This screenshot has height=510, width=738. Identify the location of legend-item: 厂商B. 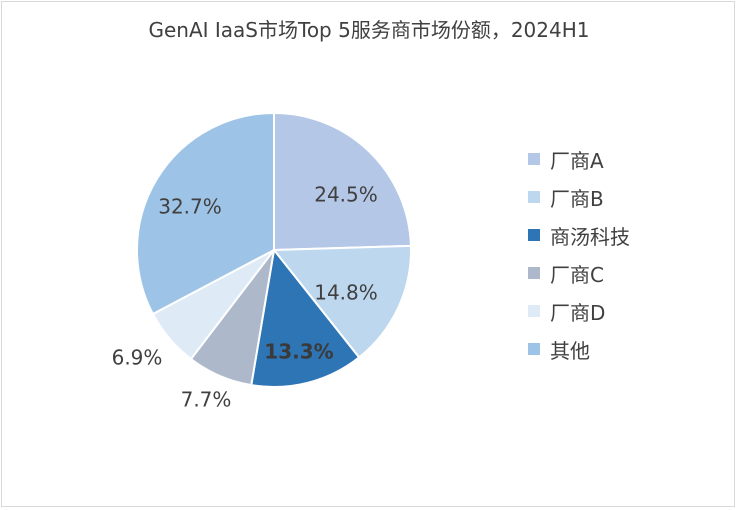
(579, 197).